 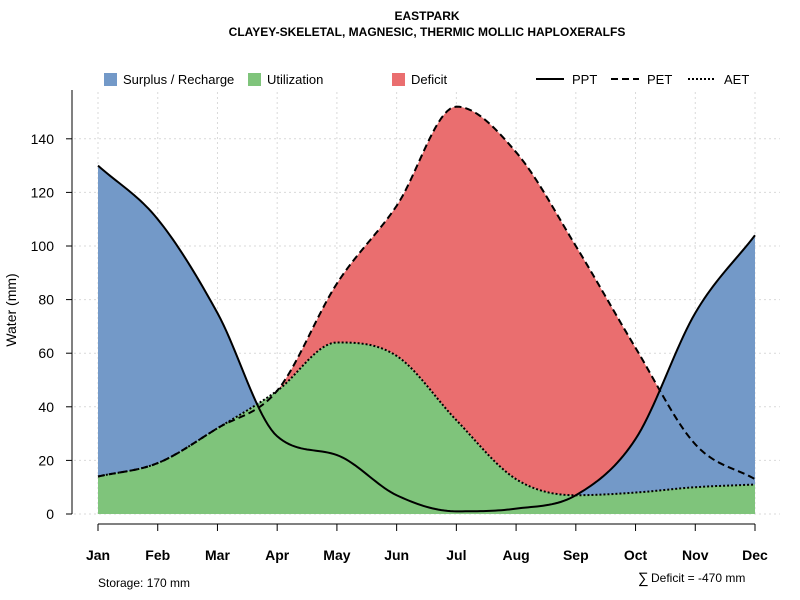 I want to click on y-tick-label: 140, so click(x=43, y=139).